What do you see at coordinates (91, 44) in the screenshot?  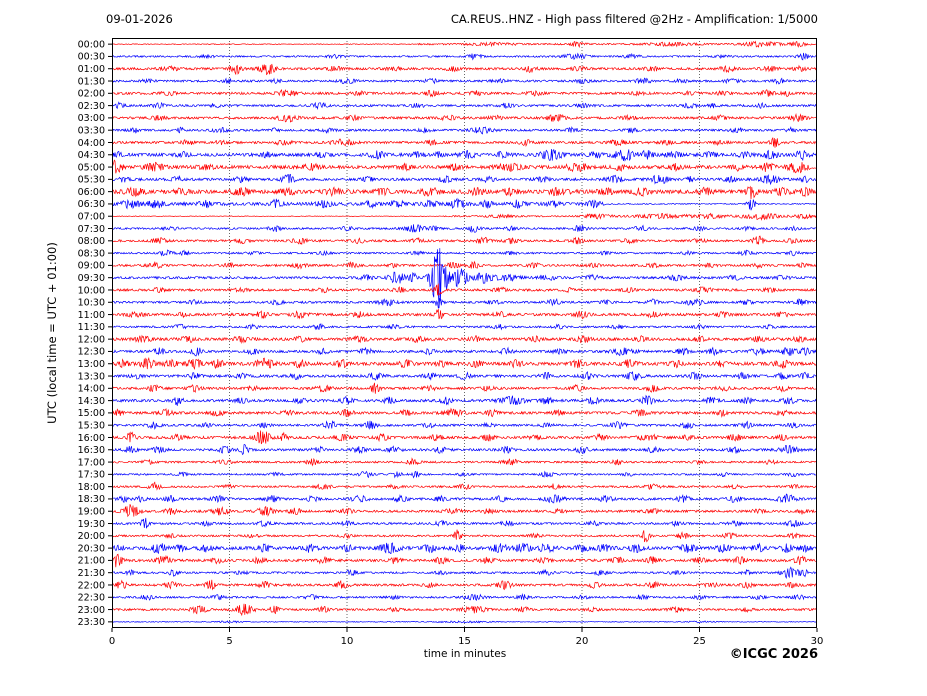 I see `y-tick-label-00:00: 00:00` at bounding box center [91, 44].